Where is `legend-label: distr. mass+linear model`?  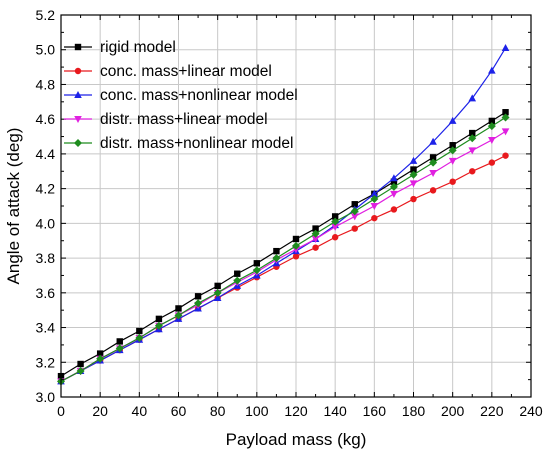
legend-label: distr. mass+linear model is located at coordinates (184, 119).